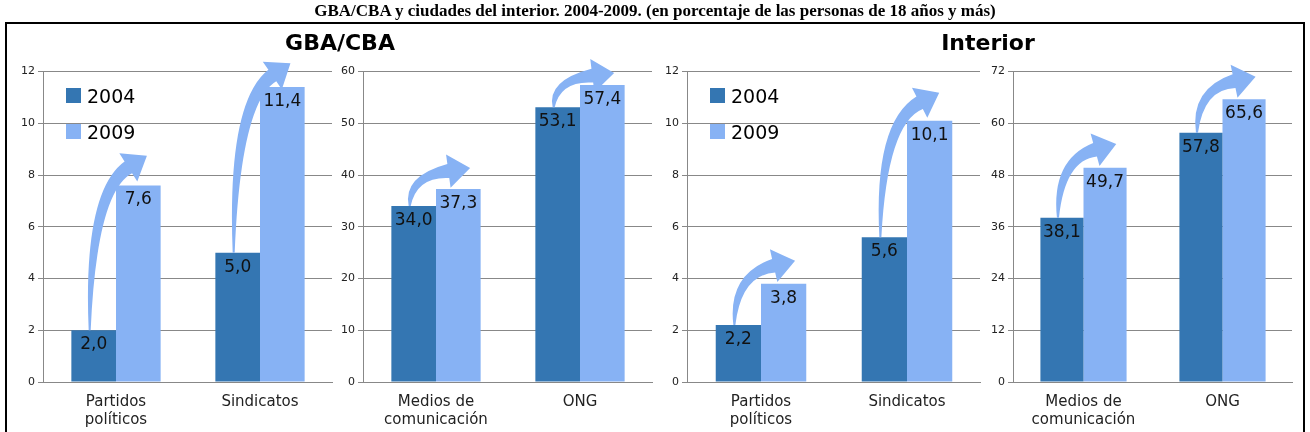 The width and height of the screenshot is (1310, 432). Describe the element at coordinates (1105, 180) in the screenshot. I see `data-label: 49,7` at that location.